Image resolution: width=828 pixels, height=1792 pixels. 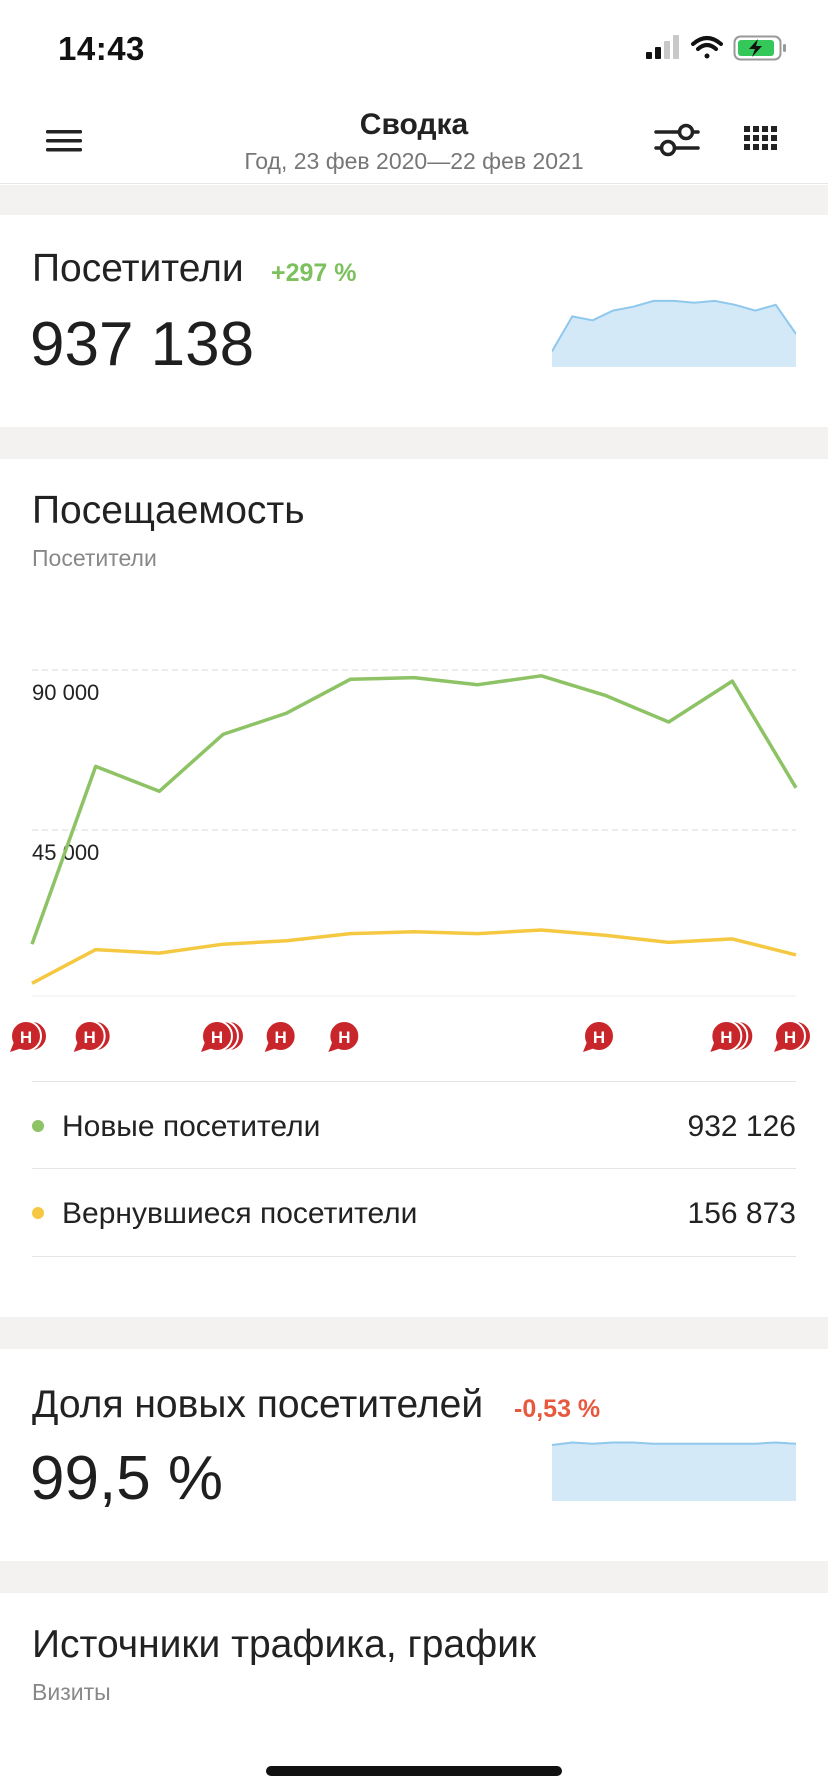 What do you see at coordinates (414, 1771) in the screenshot?
I see `home-indicator` at bounding box center [414, 1771].